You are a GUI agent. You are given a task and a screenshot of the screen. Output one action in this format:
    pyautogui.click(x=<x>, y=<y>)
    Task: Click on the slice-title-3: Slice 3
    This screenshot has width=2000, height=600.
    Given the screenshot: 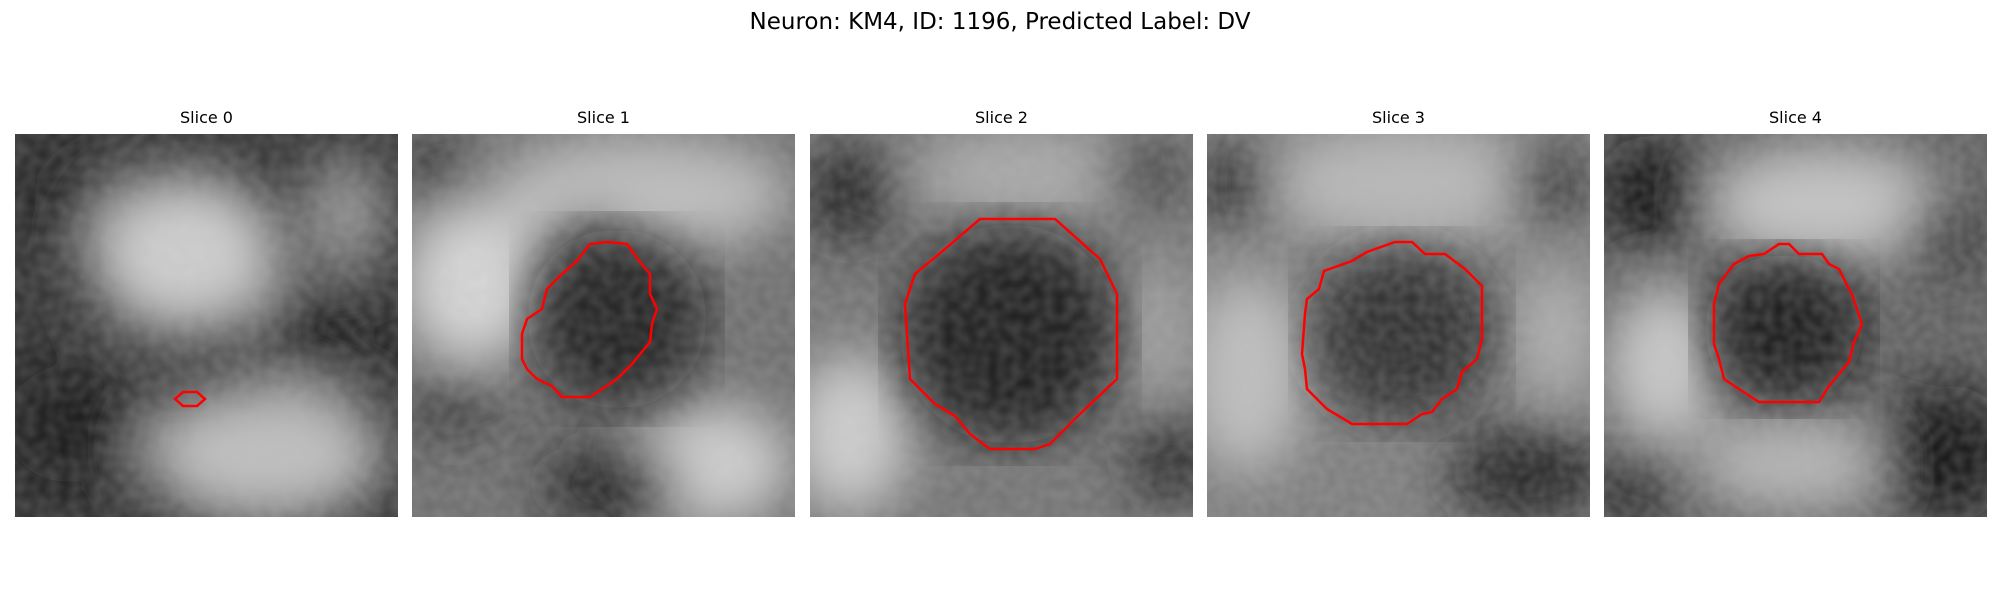 What is the action you would take?
    pyautogui.click(x=1398, y=117)
    